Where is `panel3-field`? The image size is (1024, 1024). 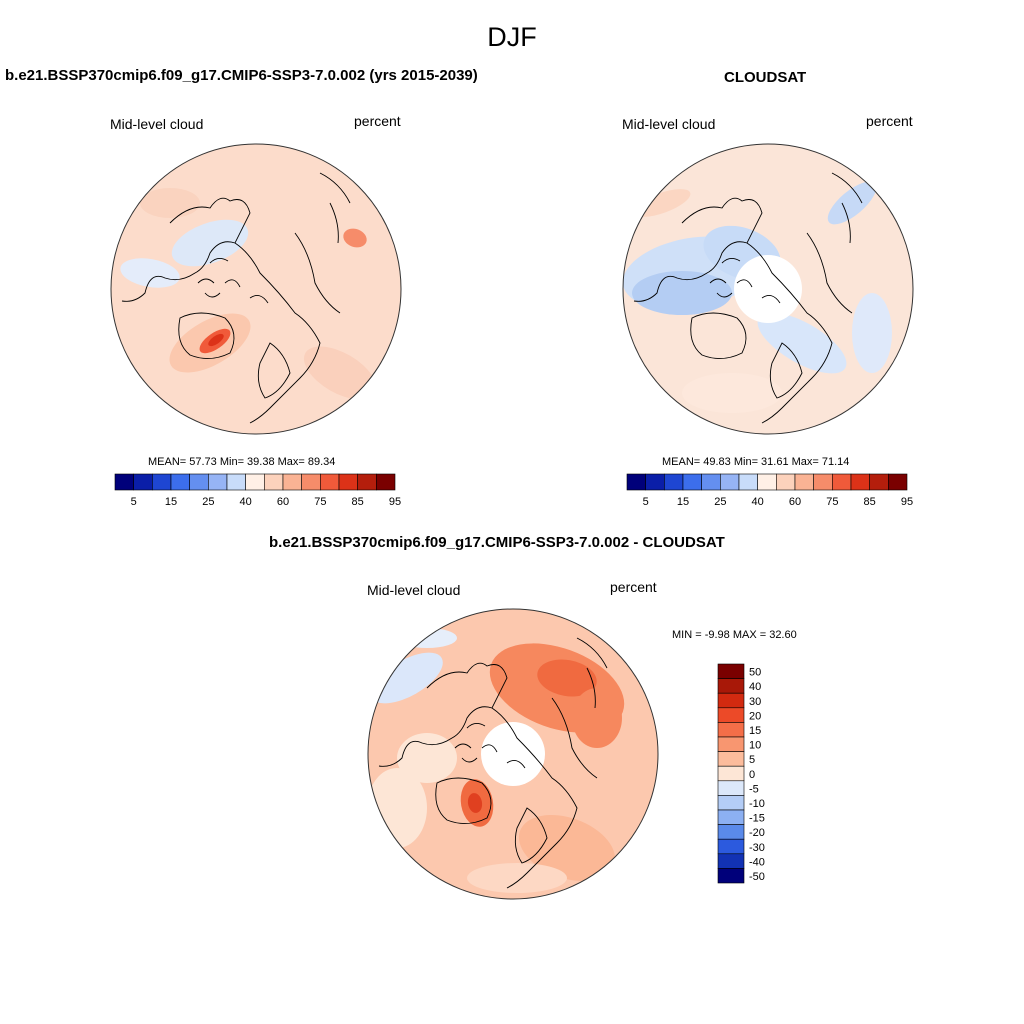 panel3-field is located at coordinates (513, 754).